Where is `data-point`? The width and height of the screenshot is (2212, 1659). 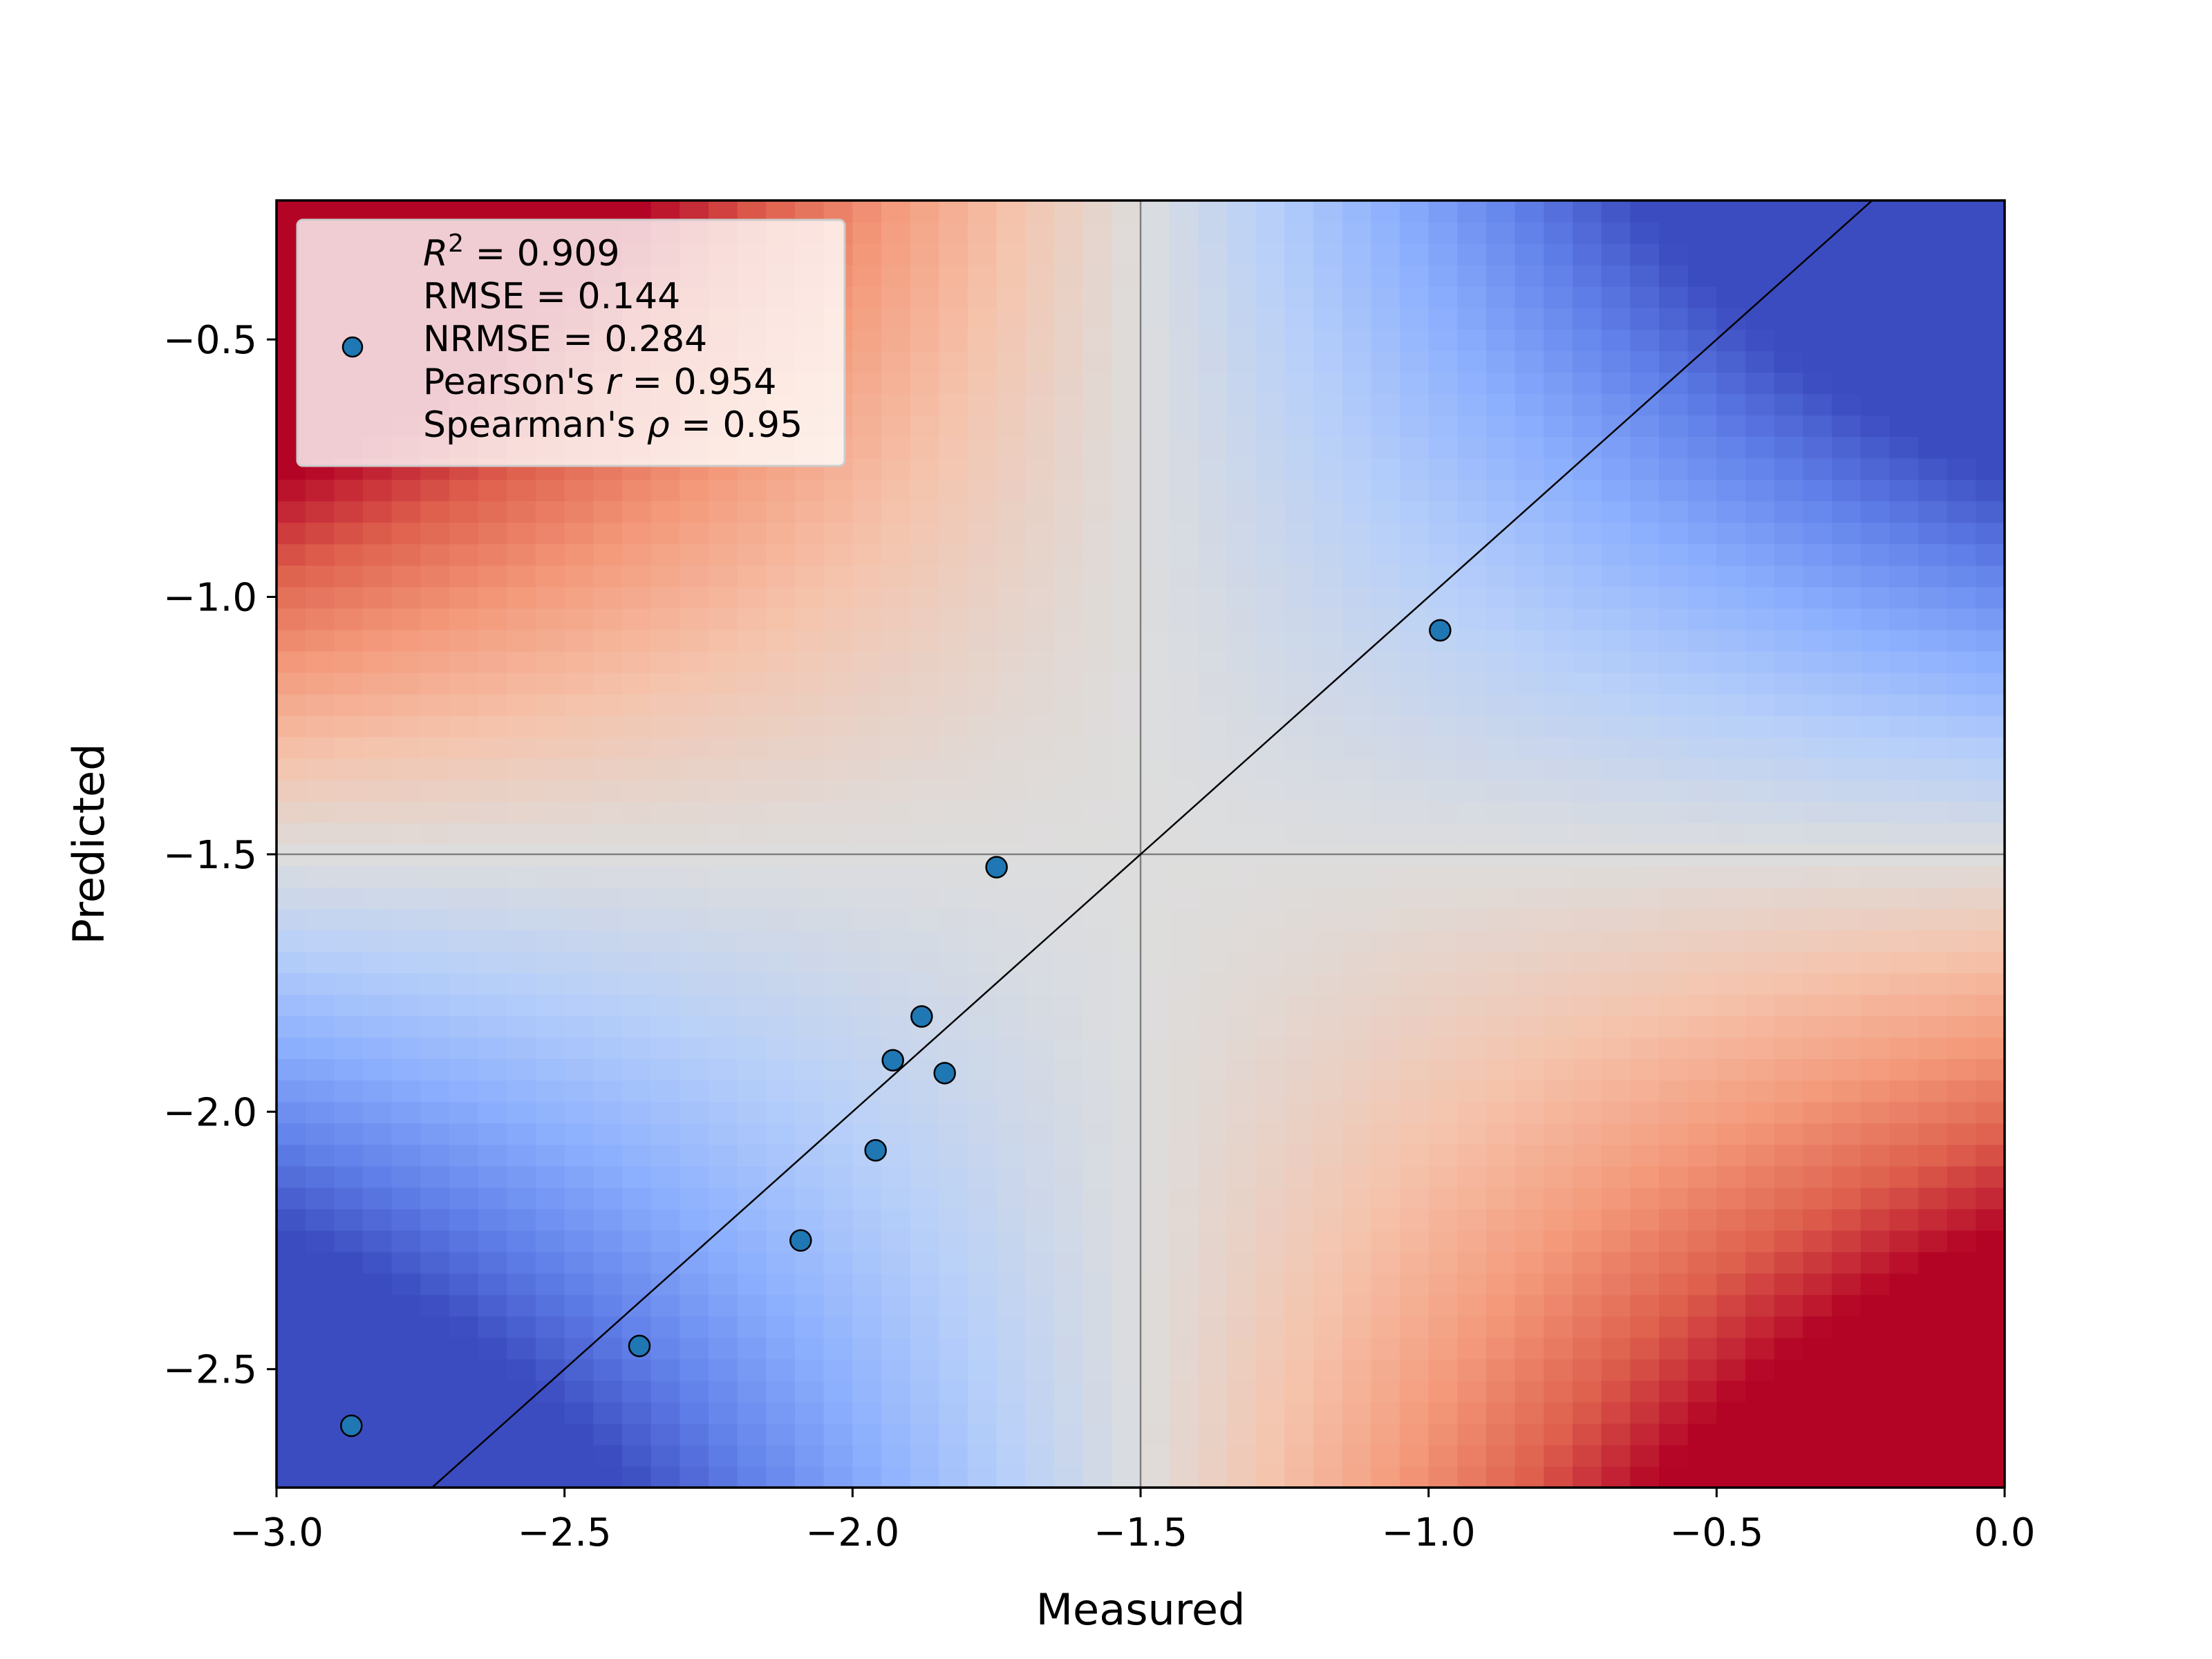 data-point is located at coordinates (351, 1426).